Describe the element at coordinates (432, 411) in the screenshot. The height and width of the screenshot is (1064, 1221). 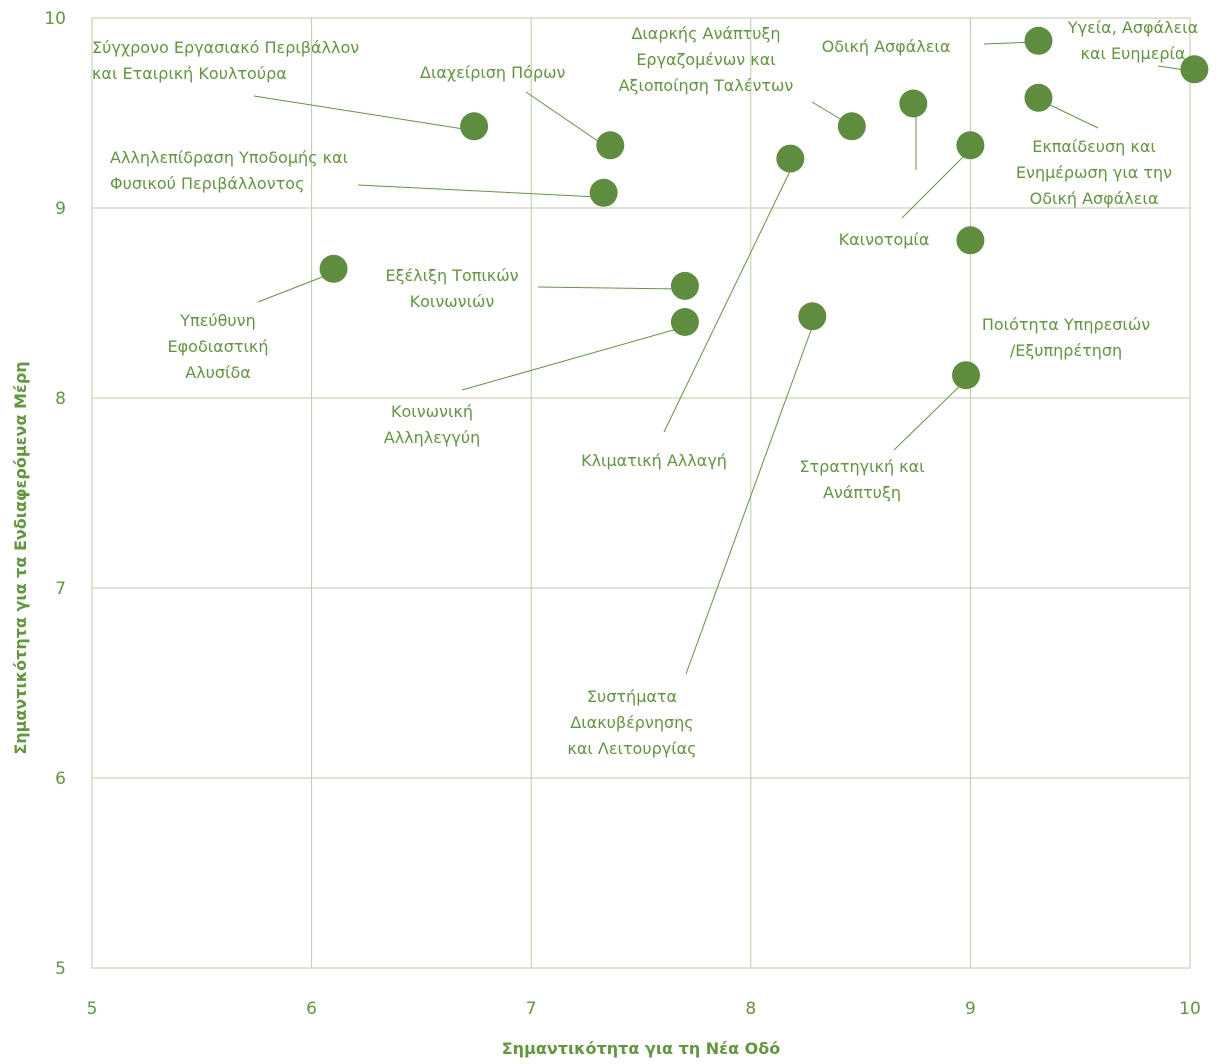
I see `point-label: Κοινωνική` at that location.